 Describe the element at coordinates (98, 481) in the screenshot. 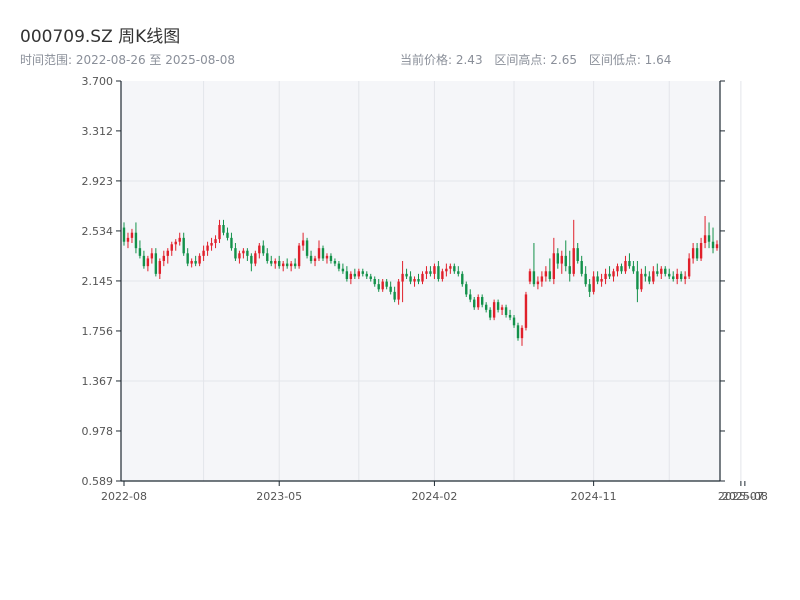

I see `y-tick-label: 0.589` at that location.